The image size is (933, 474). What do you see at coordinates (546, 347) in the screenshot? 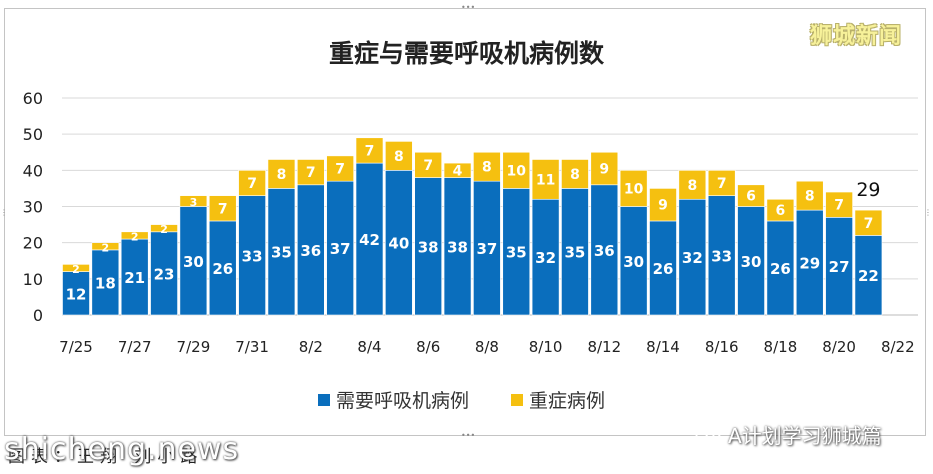
I see `x-tick-label: 8/10` at bounding box center [546, 347].